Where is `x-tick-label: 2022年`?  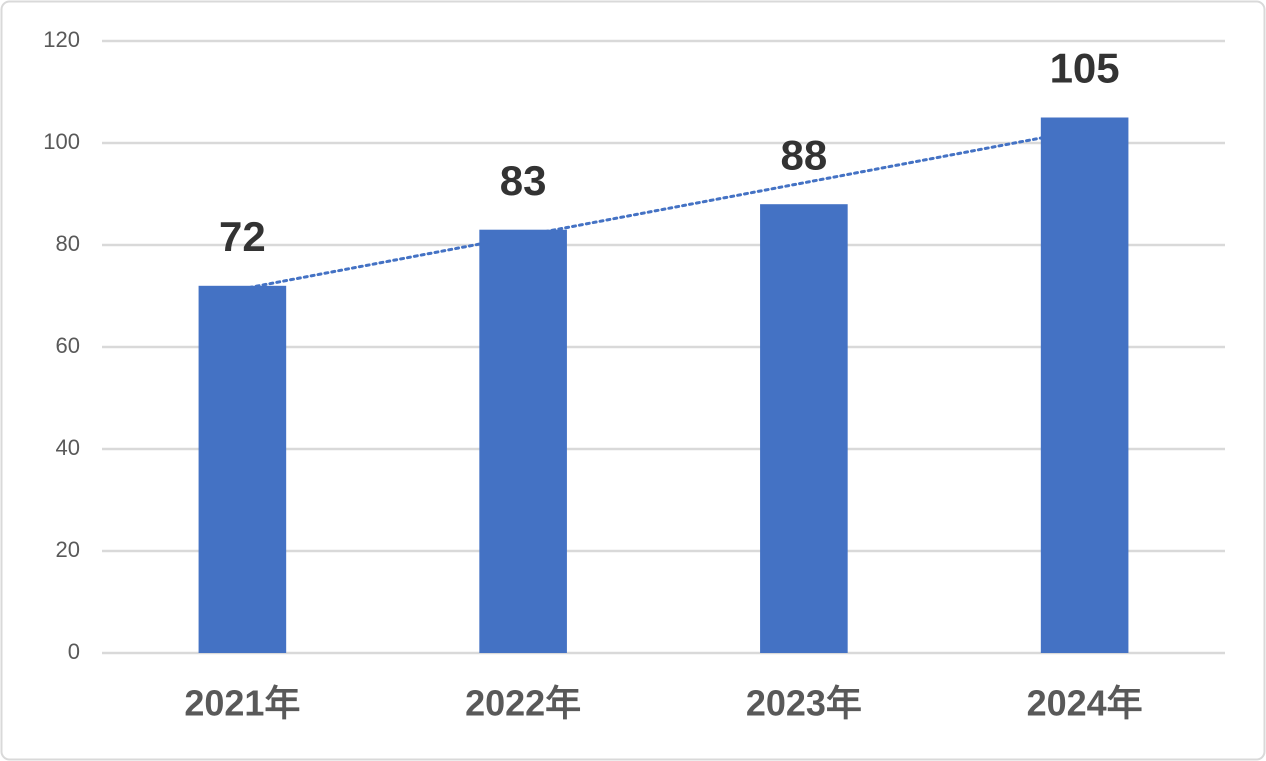 x-tick-label: 2022年 is located at coordinates (523, 703).